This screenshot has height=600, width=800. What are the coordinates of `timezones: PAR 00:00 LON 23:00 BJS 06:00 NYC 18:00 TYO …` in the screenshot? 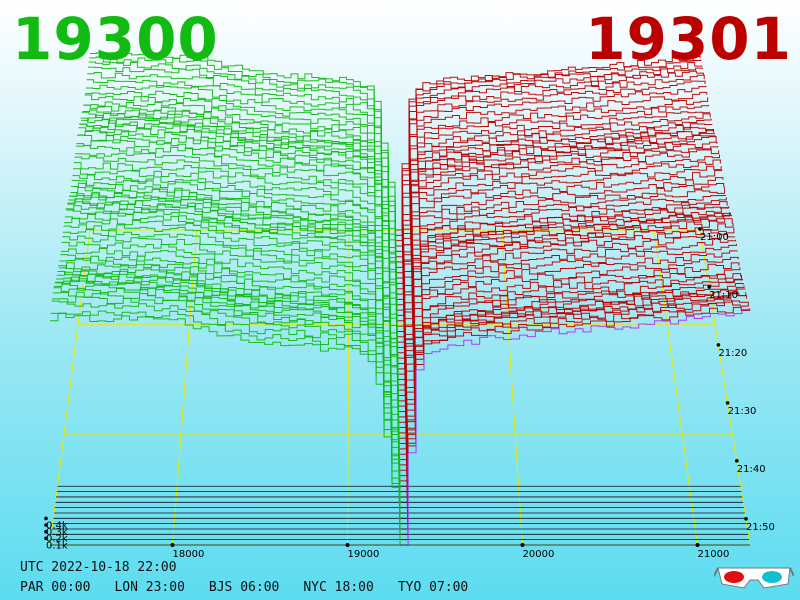 It's located at (256, 587).